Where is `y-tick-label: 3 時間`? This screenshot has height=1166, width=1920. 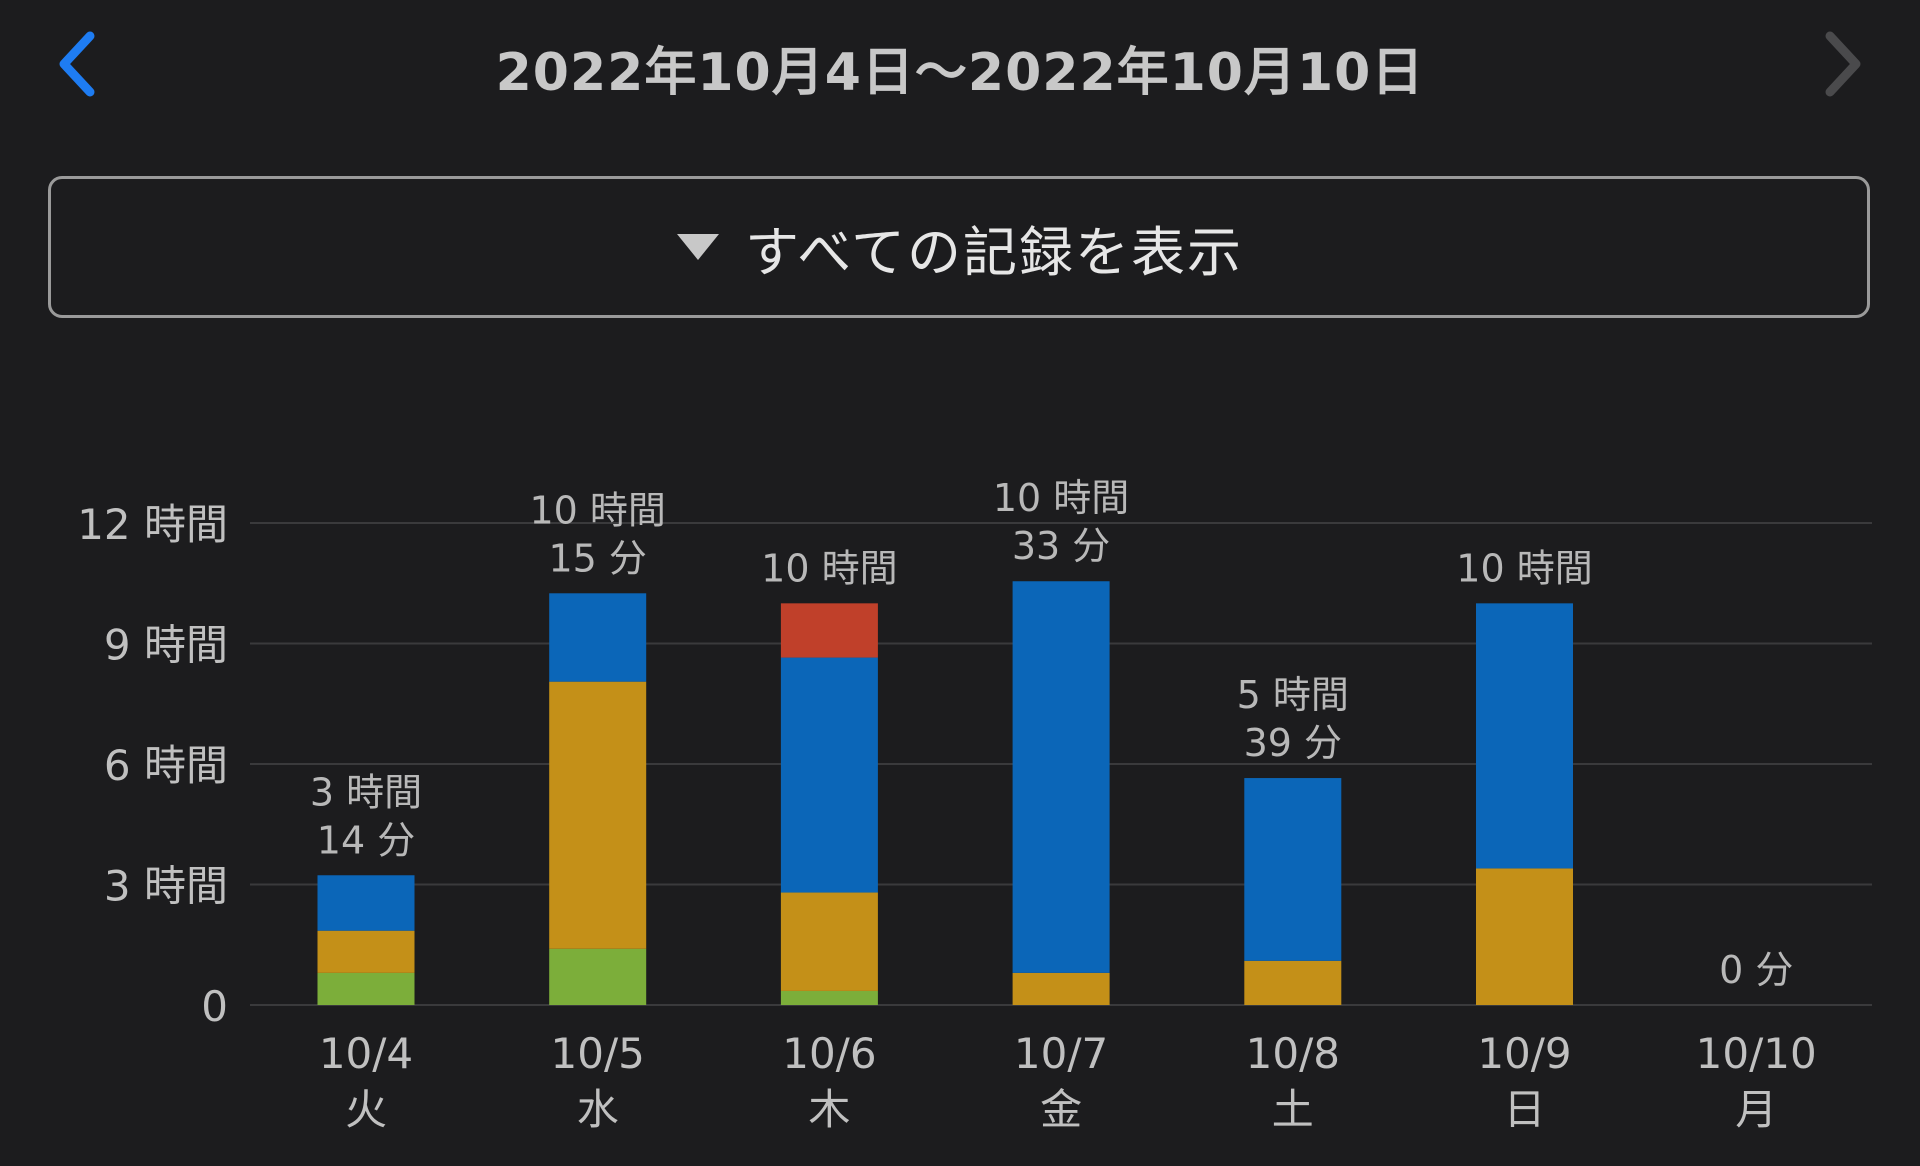 y-tick-label: 3 時間 is located at coordinates (166, 886).